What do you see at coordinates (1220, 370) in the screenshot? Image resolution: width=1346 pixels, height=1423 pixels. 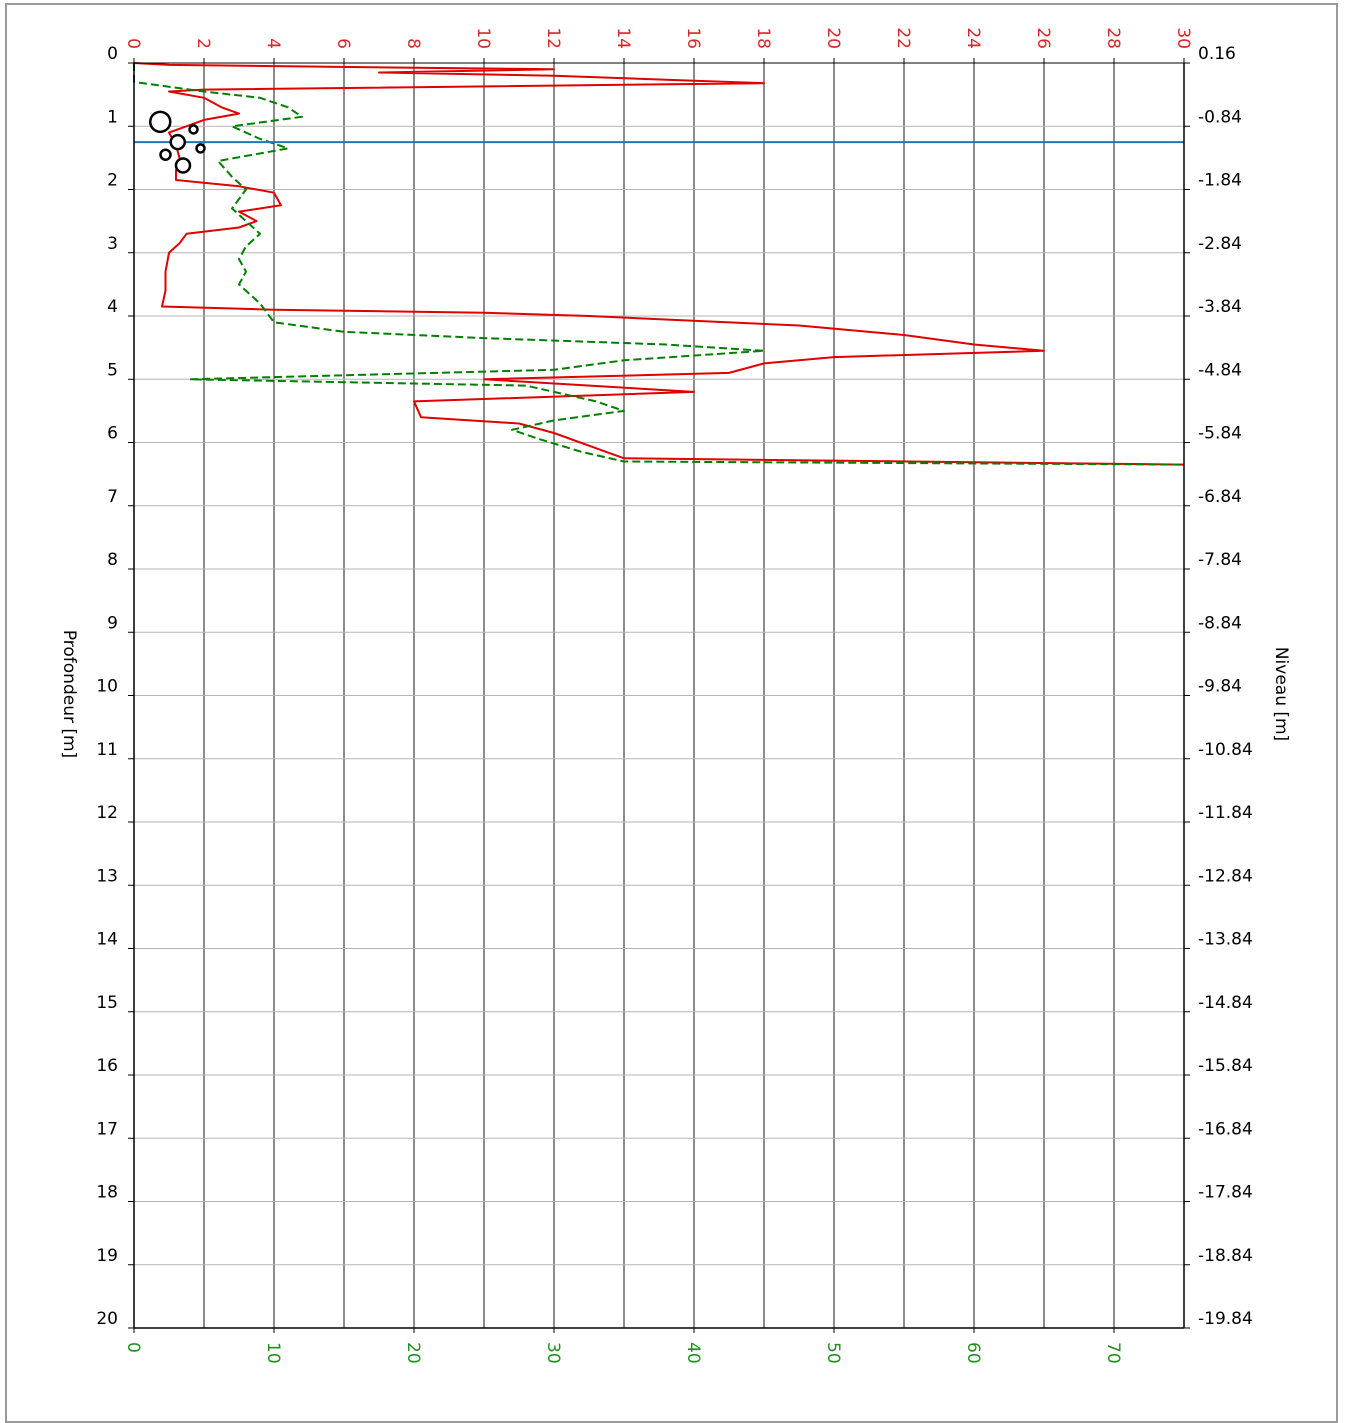 I see `tick-label-level: -4.84` at bounding box center [1220, 370].